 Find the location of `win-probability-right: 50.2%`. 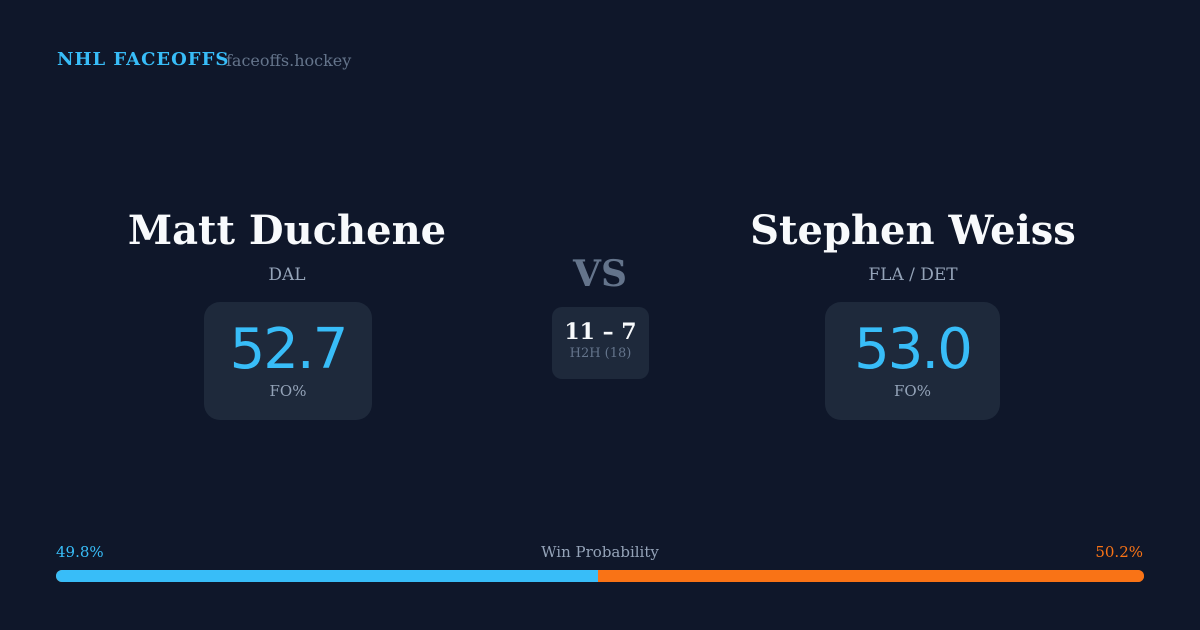

win-probability-right: 50.2% is located at coordinates (1119, 552).